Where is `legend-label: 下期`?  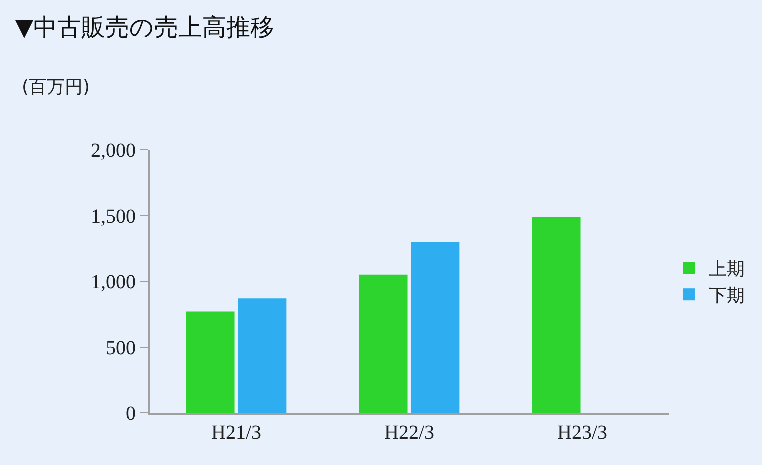 legend-label: 下期 is located at coordinates (727, 296).